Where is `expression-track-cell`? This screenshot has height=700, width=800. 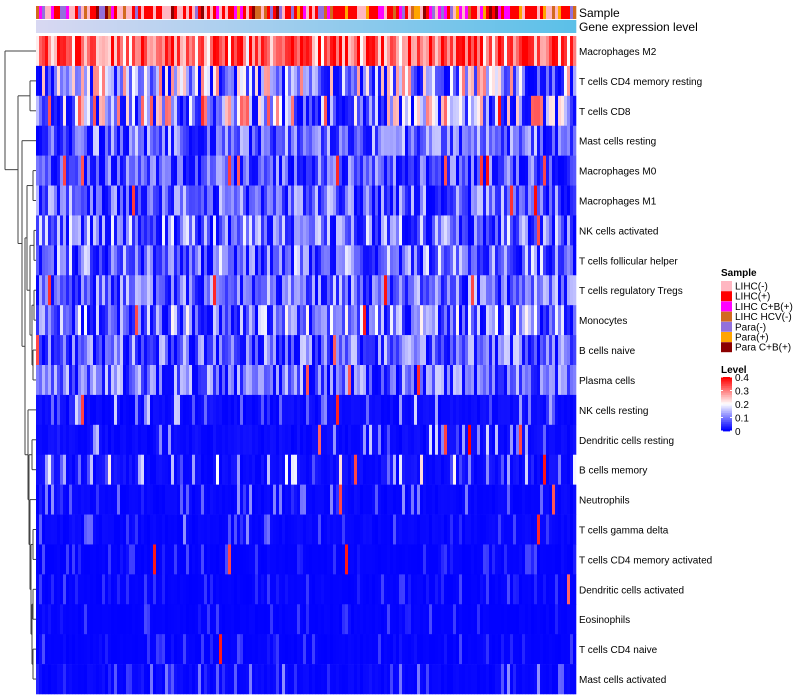
expression-track-cell is located at coordinates (371, 26).